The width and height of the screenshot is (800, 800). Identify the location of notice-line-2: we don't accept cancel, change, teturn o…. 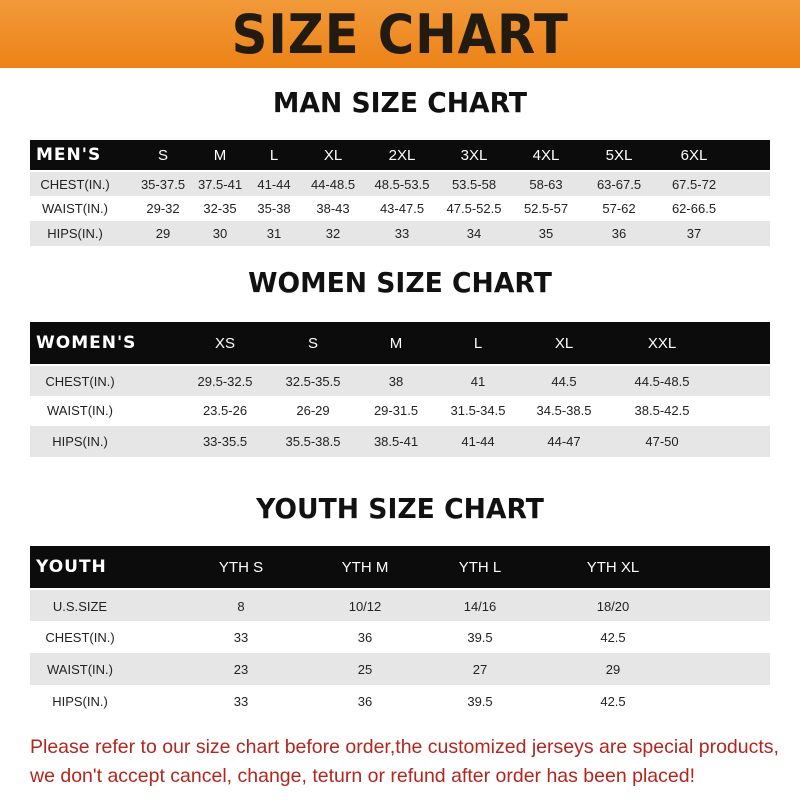
(362, 776).